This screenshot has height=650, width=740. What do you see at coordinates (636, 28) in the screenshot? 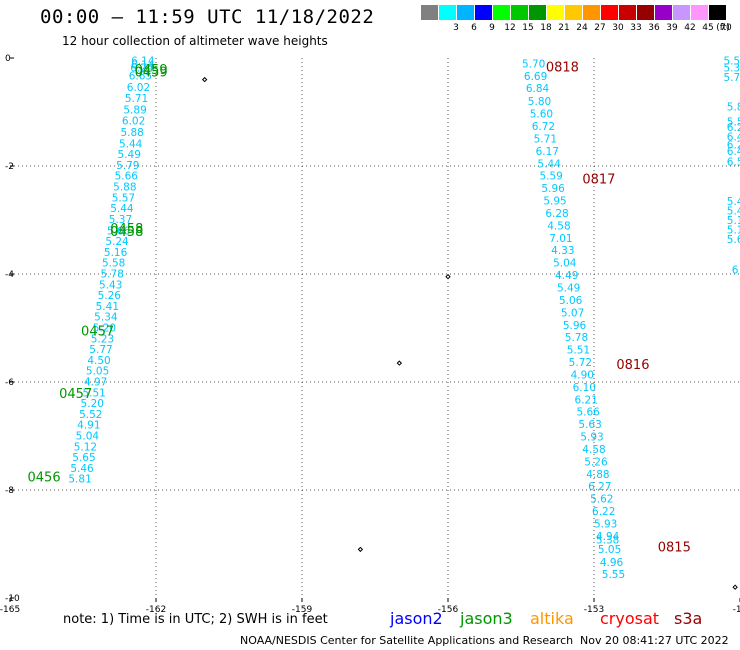
I see `legend-label: 33` at bounding box center [636, 28].